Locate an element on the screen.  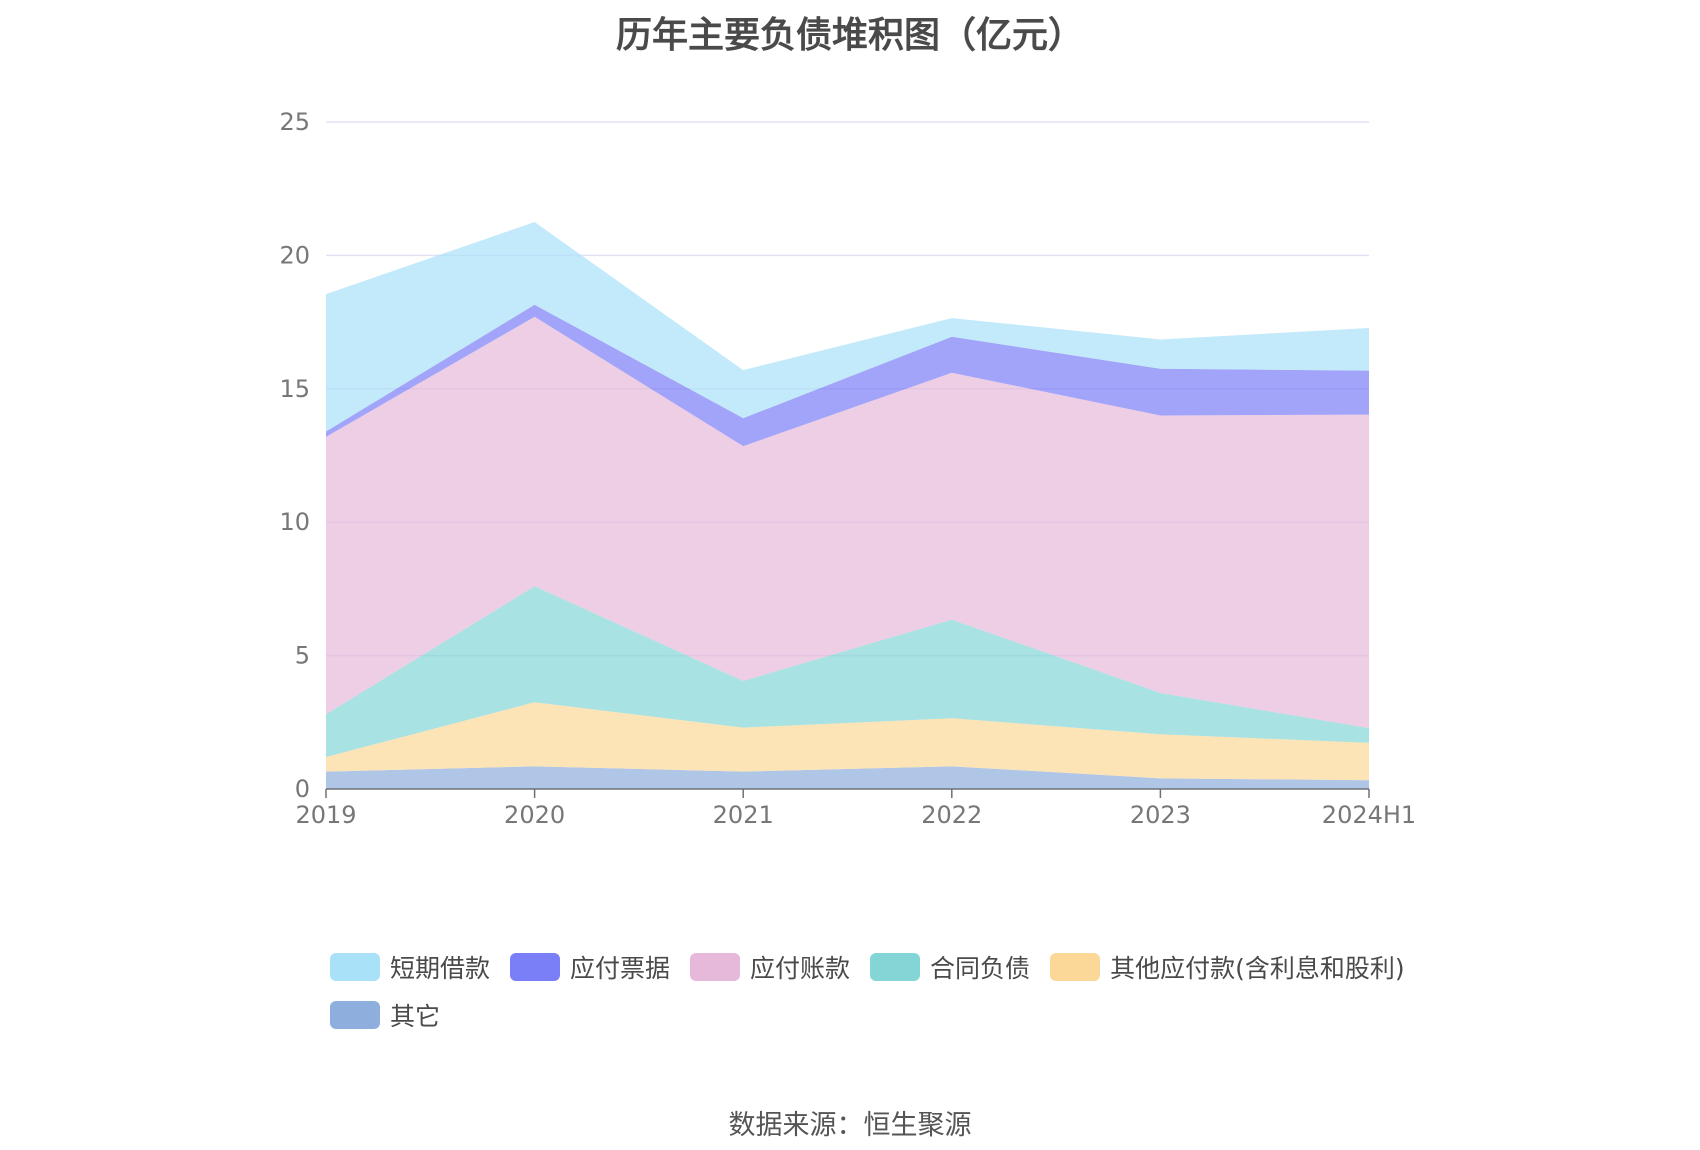
x-tick-label: 2022 is located at coordinates (951, 815).